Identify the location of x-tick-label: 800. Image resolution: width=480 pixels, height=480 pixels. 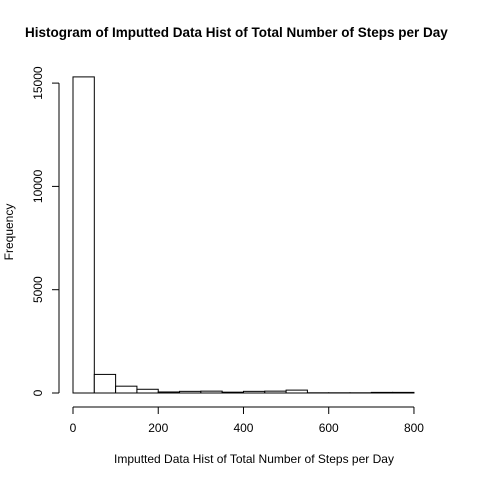
(414, 428).